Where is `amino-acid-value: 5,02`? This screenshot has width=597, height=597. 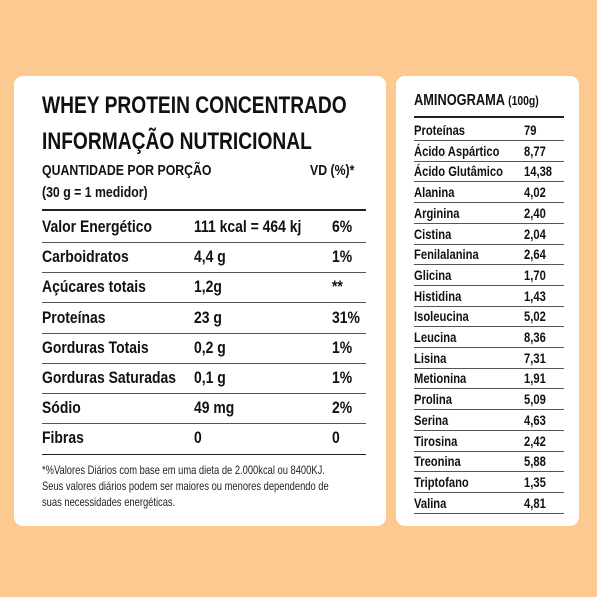
amino-acid-value: 5,02 is located at coordinates (535, 316).